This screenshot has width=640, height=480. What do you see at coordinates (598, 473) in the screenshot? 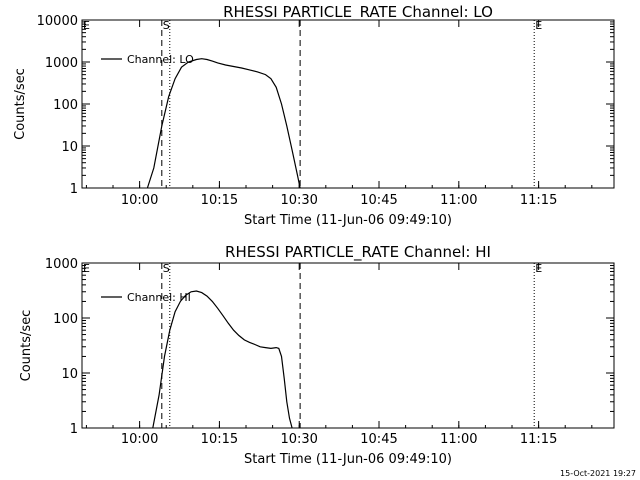
I see `timestamp-label: 15-Oct-2021 19:27` at bounding box center [598, 473].